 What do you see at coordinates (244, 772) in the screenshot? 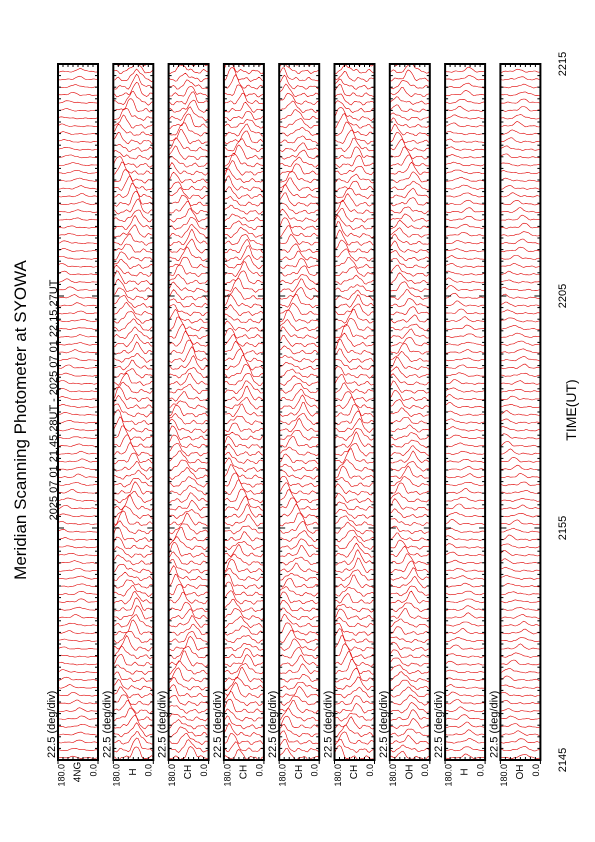
I see `channel-label: CH` at bounding box center [244, 772].